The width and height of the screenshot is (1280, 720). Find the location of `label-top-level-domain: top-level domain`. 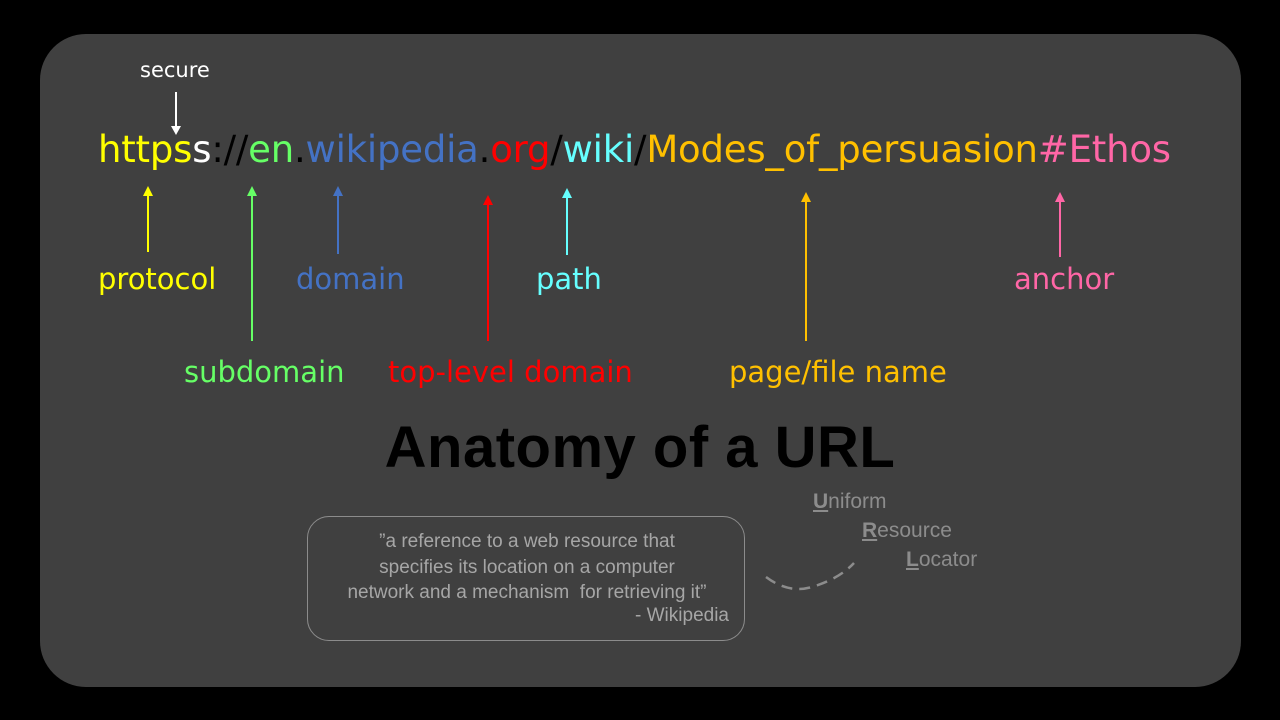

label-top-level-domain: top-level domain is located at coordinates (510, 372).